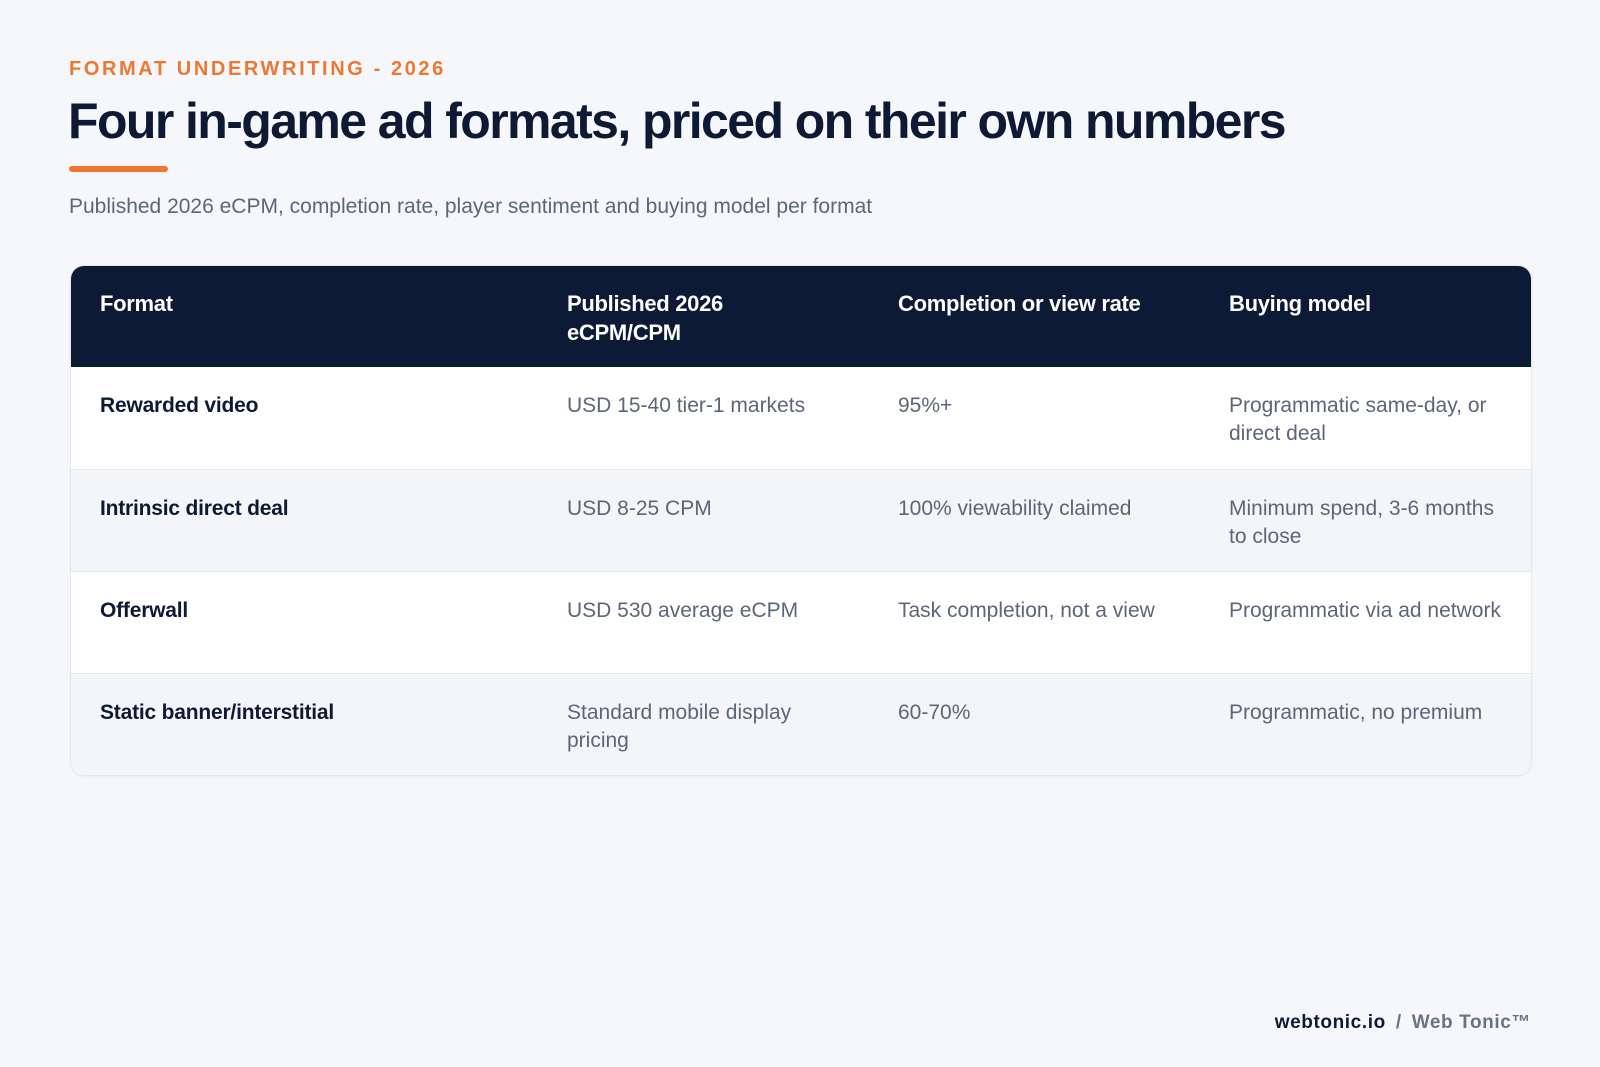  What do you see at coordinates (1365, 610) in the screenshot?
I see `buying-model-cell: Programmatic via ad network` at bounding box center [1365, 610].